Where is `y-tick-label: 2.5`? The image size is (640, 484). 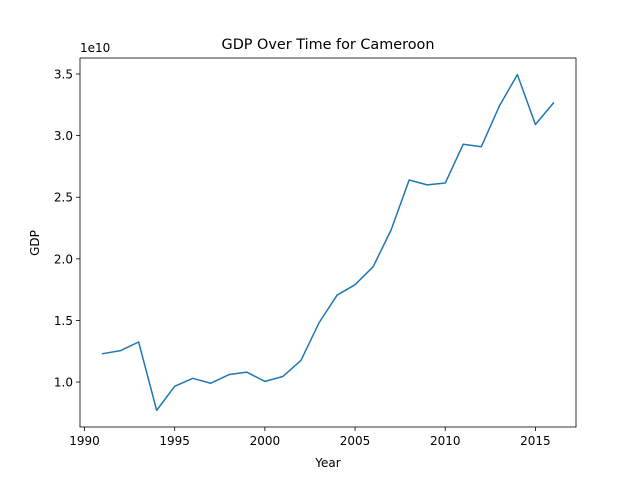
y-tick-label: 2.5 is located at coordinates (63, 198).